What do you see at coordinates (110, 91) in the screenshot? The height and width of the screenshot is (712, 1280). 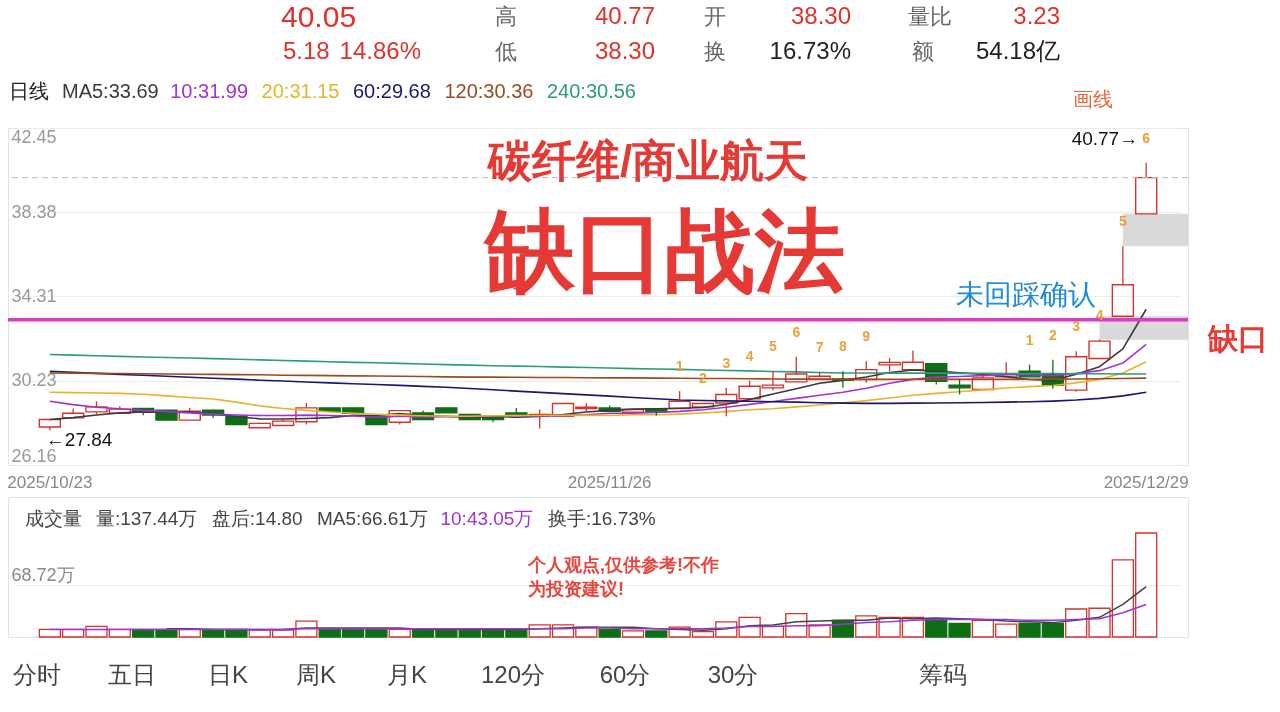 I see `text: MA5:33.69` at bounding box center [110, 91].